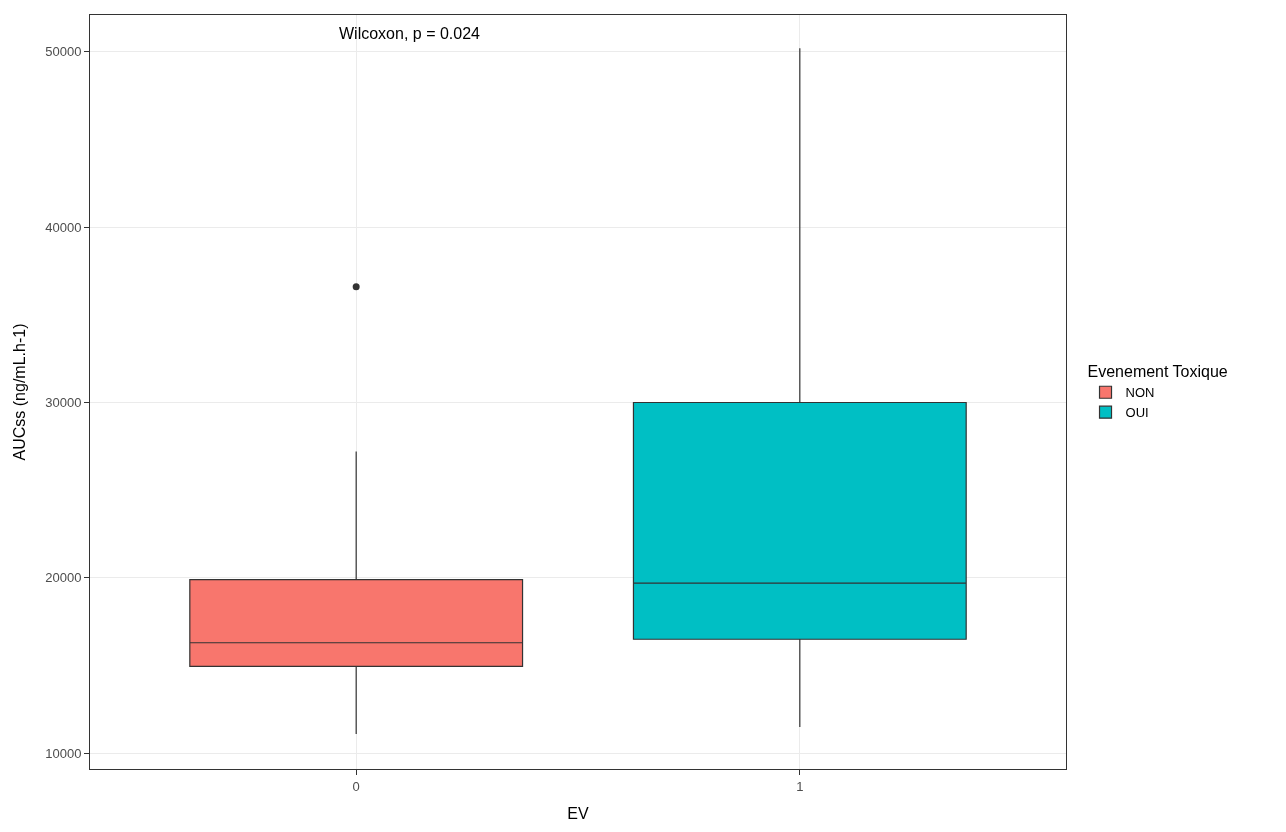 The height and width of the screenshot is (832, 1286). I want to click on y-tick-label: 50000, so click(63, 52).